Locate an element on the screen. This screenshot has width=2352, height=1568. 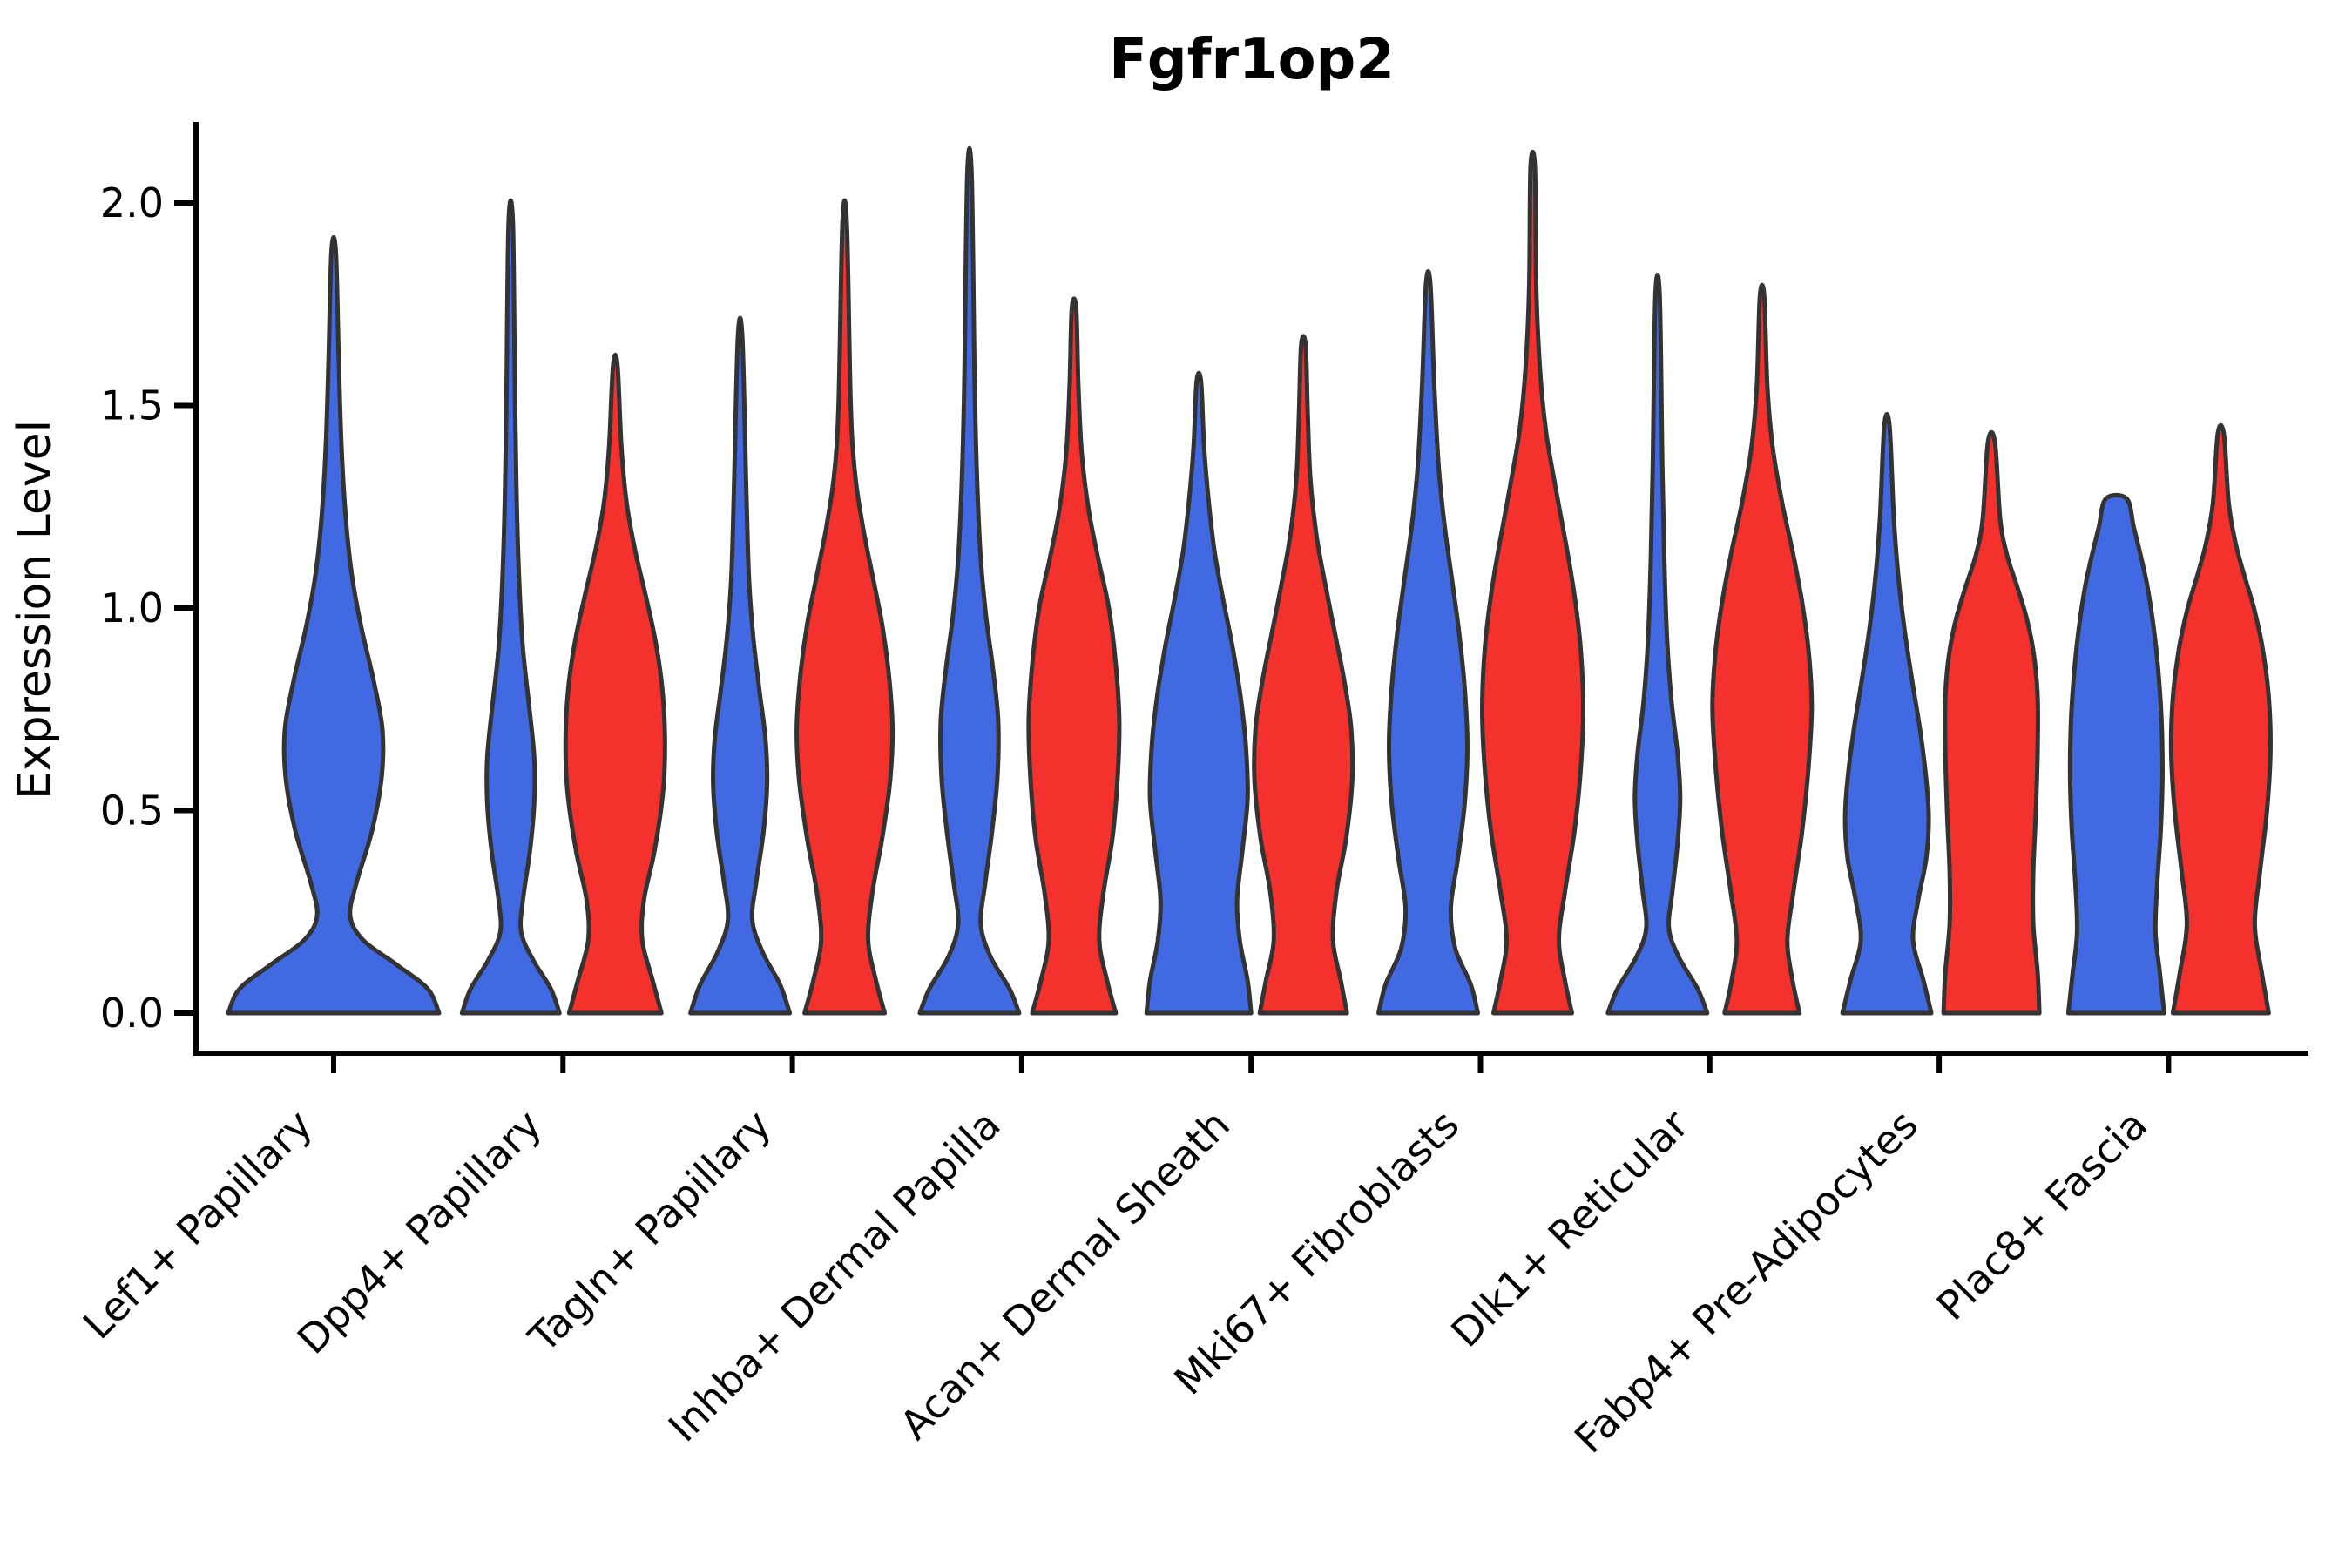
x-tick-label-0: Lef1+ Papillary is located at coordinates (198, 1224).